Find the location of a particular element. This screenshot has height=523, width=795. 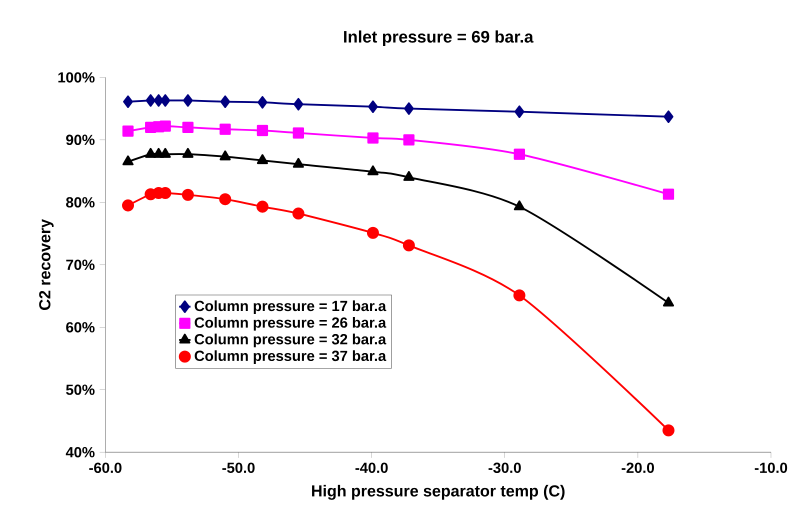

y-tick-label: 100% is located at coordinates (76, 77).